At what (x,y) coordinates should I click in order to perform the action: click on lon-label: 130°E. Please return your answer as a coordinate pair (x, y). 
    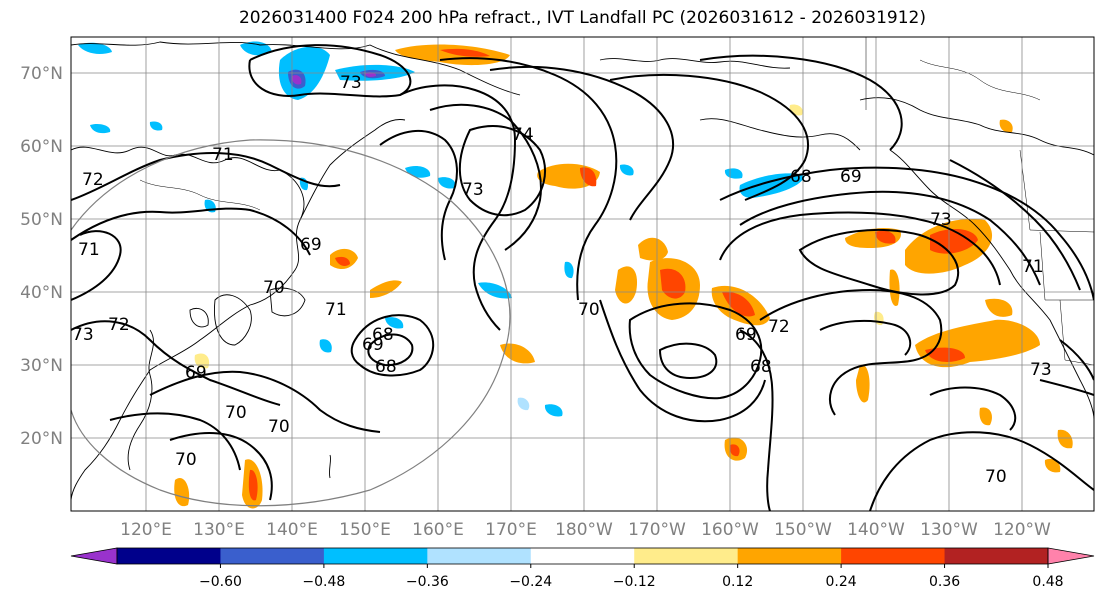
    Looking at the image, I should click on (219, 530).